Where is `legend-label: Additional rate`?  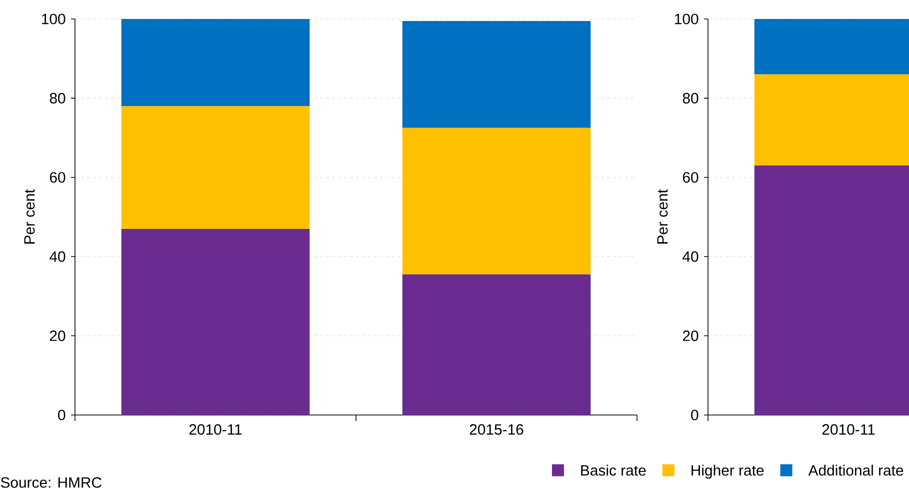
legend-label: Additional rate is located at coordinates (856, 470).